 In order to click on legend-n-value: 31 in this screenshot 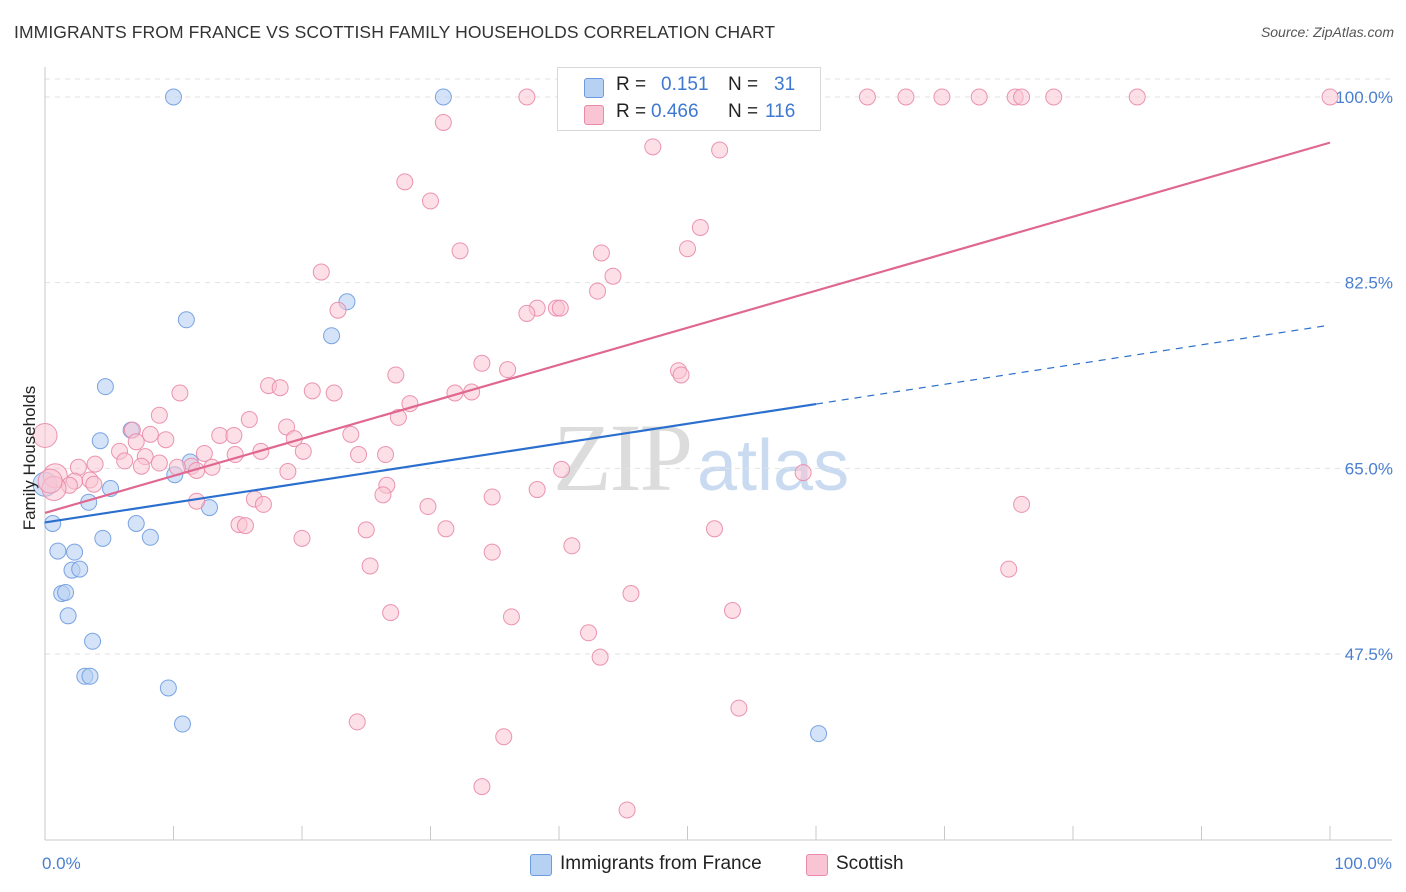, I will do `click(785, 84)`.